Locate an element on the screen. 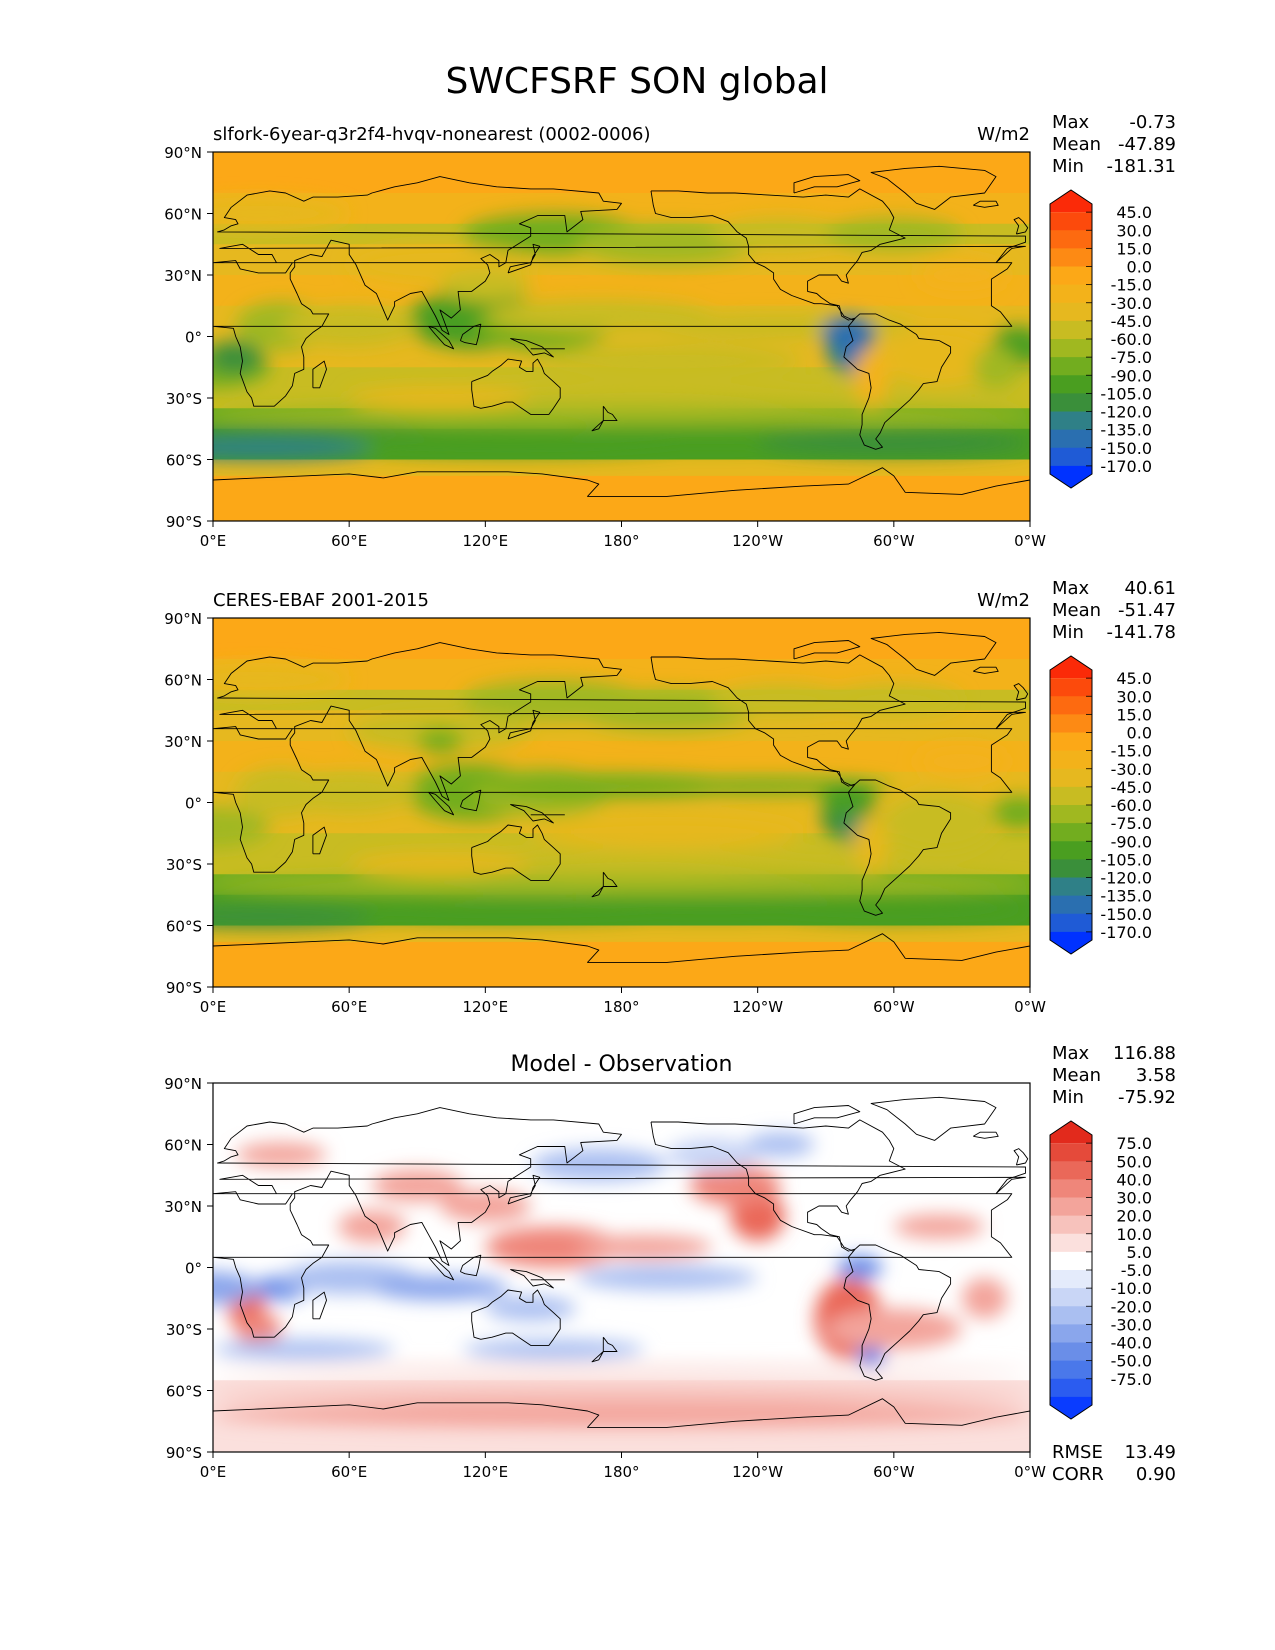 The width and height of the screenshot is (1275, 1650). ytick-label: 30°N is located at coordinates (183, 742).